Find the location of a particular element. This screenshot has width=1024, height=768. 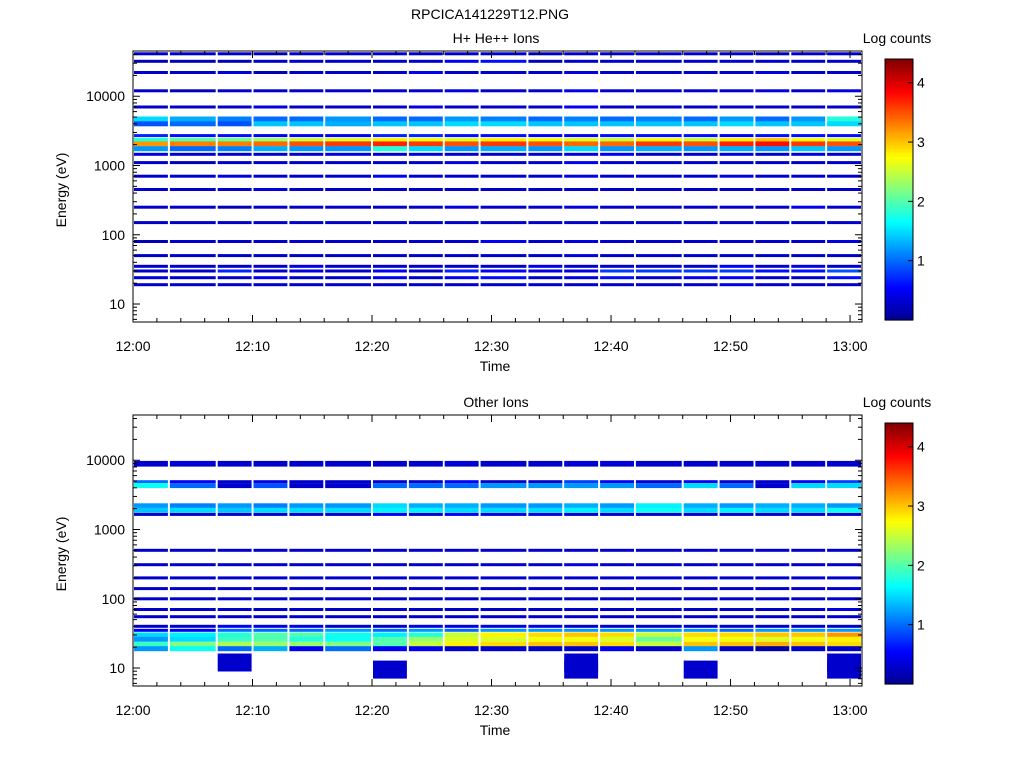

y-tick-label: 1000 is located at coordinates (109, 529).